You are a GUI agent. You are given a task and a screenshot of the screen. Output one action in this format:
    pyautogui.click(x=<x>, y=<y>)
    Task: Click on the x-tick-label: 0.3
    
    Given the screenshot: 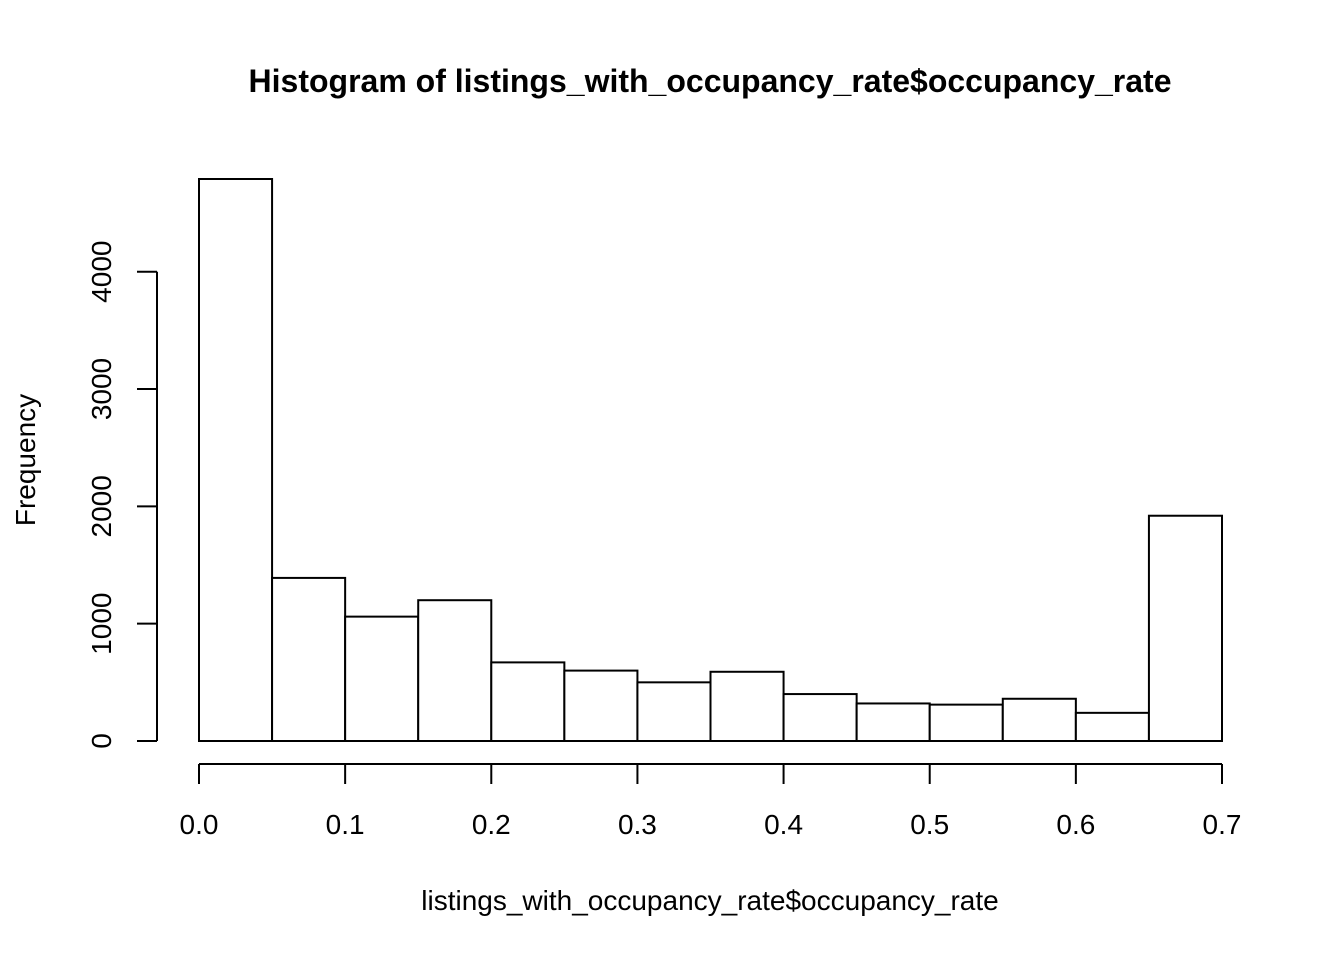 What is the action you would take?
    pyautogui.click(x=637, y=824)
    